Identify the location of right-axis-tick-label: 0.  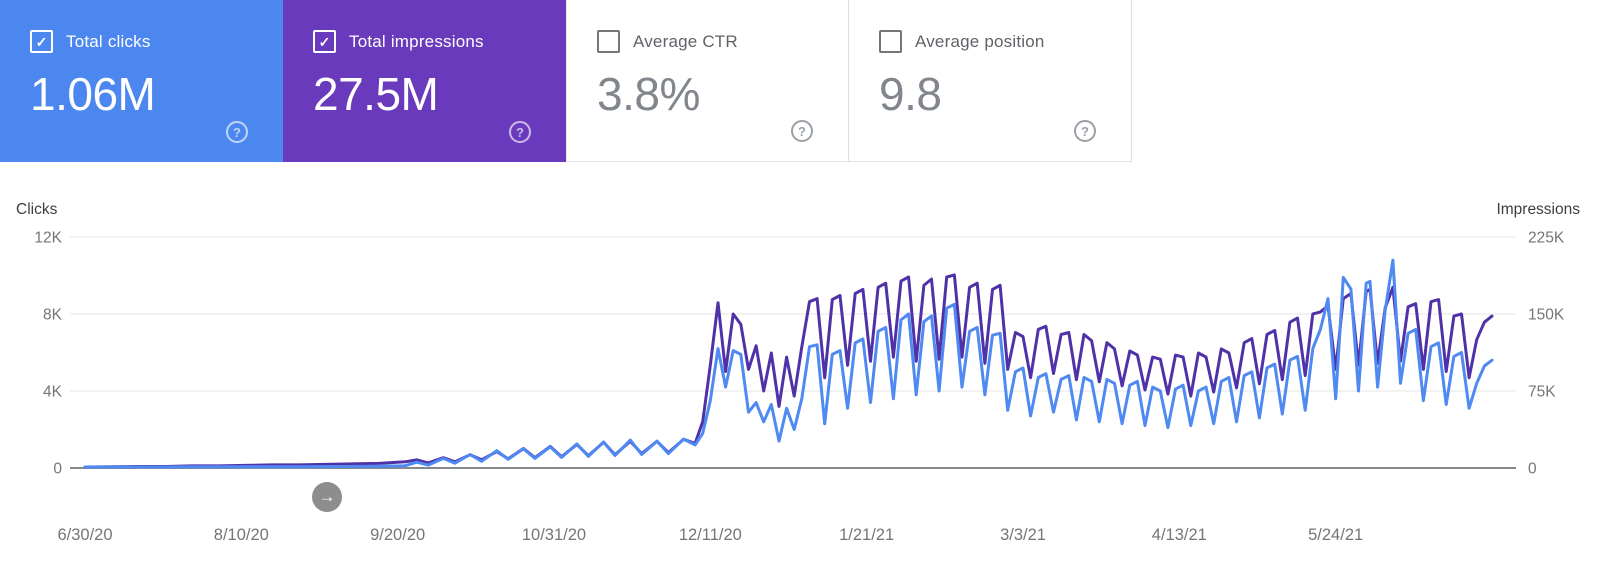
(1532, 469).